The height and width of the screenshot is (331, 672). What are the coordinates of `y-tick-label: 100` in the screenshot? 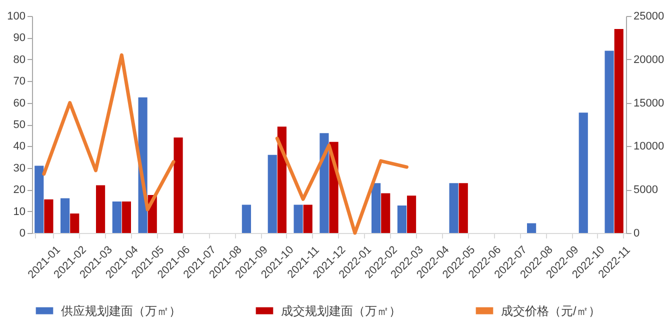 It's located at (16, 16).